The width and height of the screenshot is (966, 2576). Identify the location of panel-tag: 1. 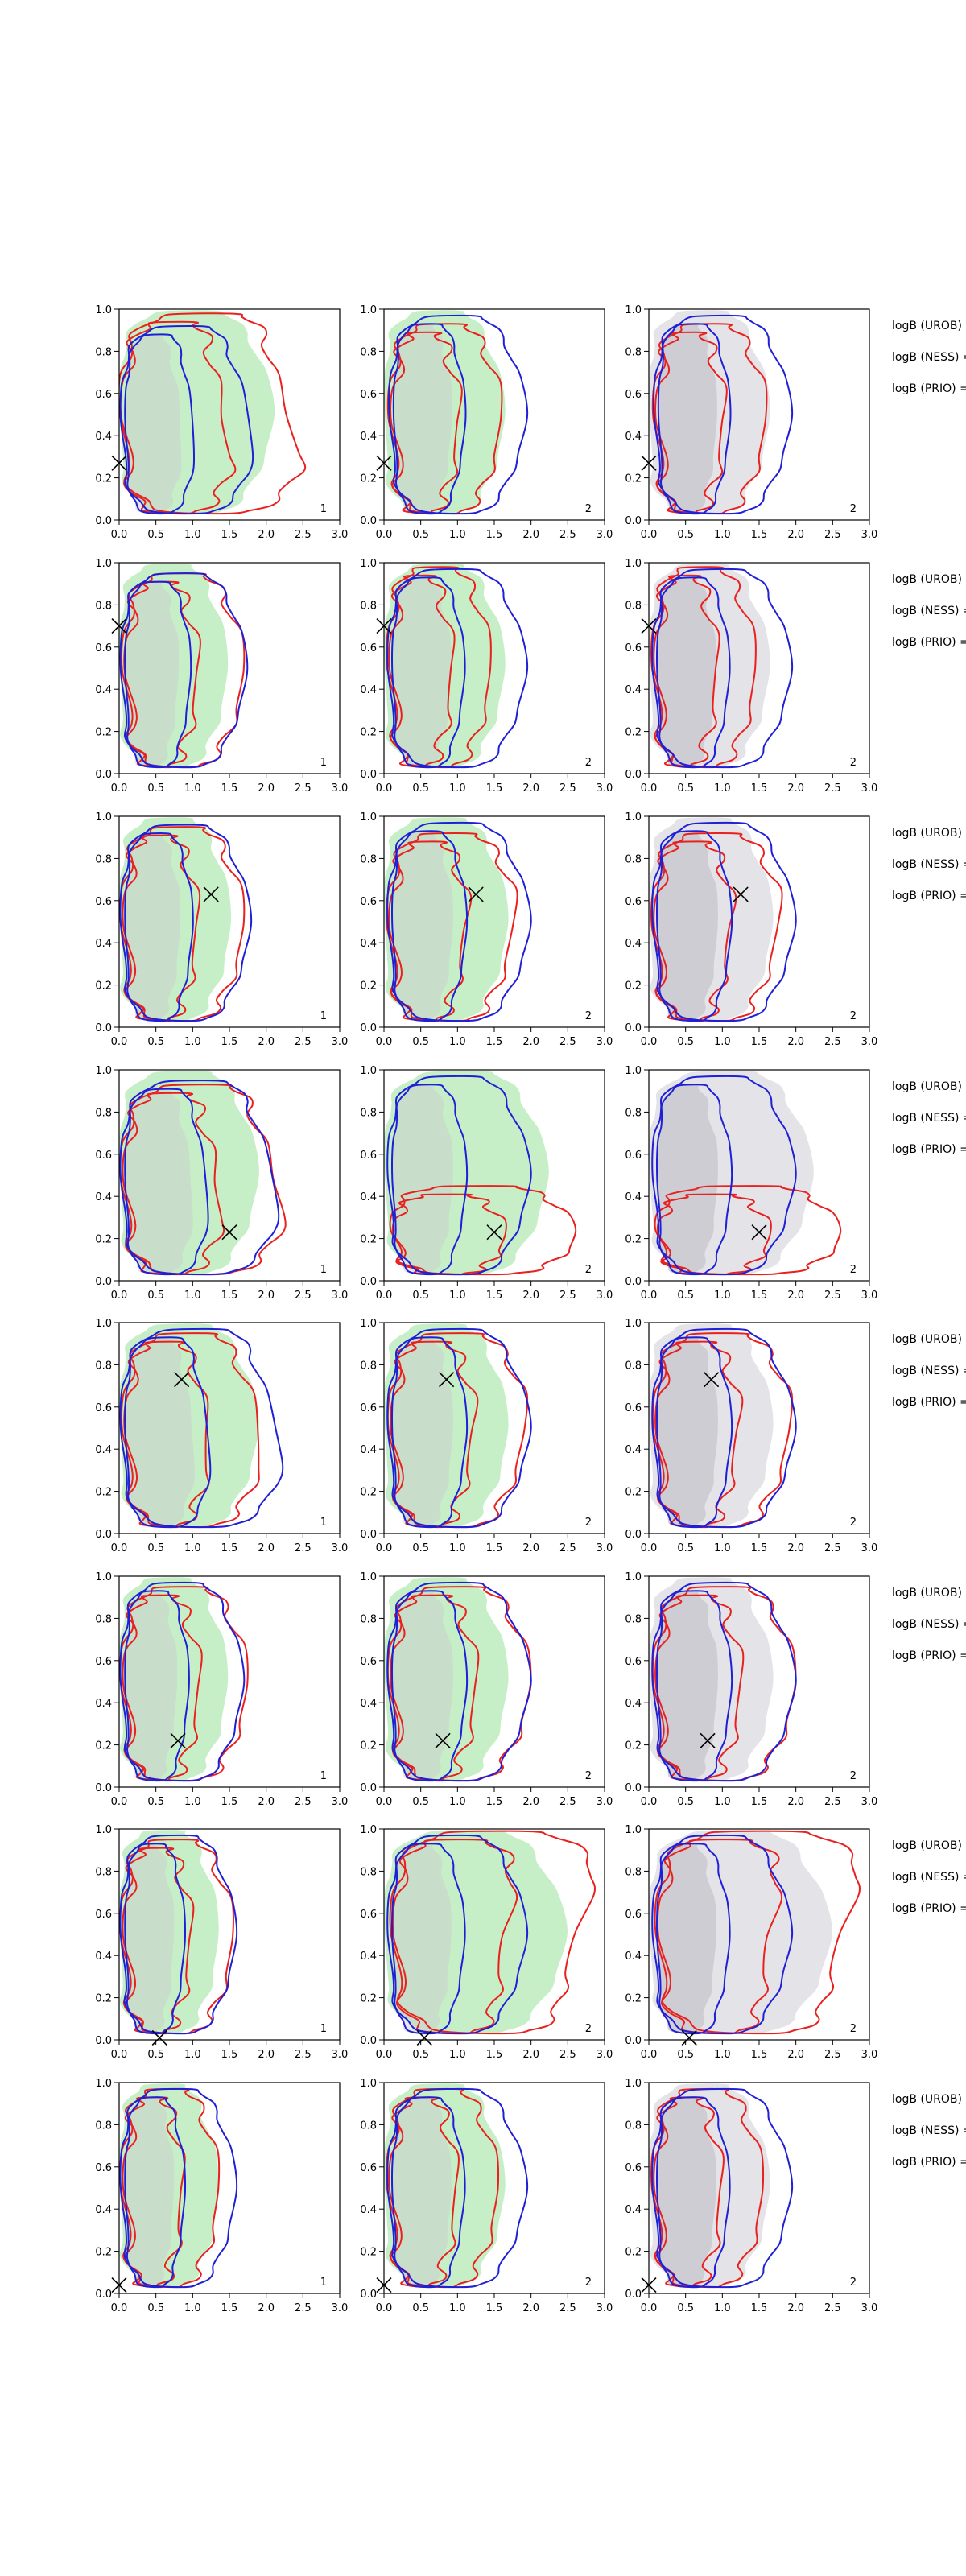
(323, 1776).